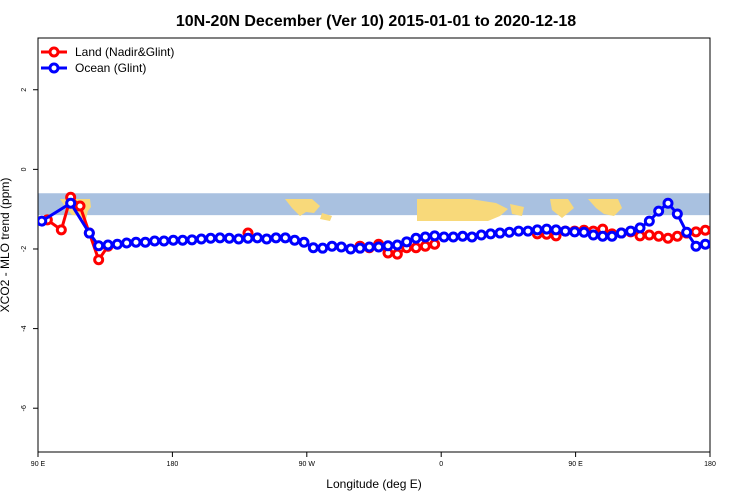 Image resolution: width=750 pixels, height=500 pixels. What do you see at coordinates (24, 328) in the screenshot?
I see `y-tick-label: -4` at bounding box center [24, 328].